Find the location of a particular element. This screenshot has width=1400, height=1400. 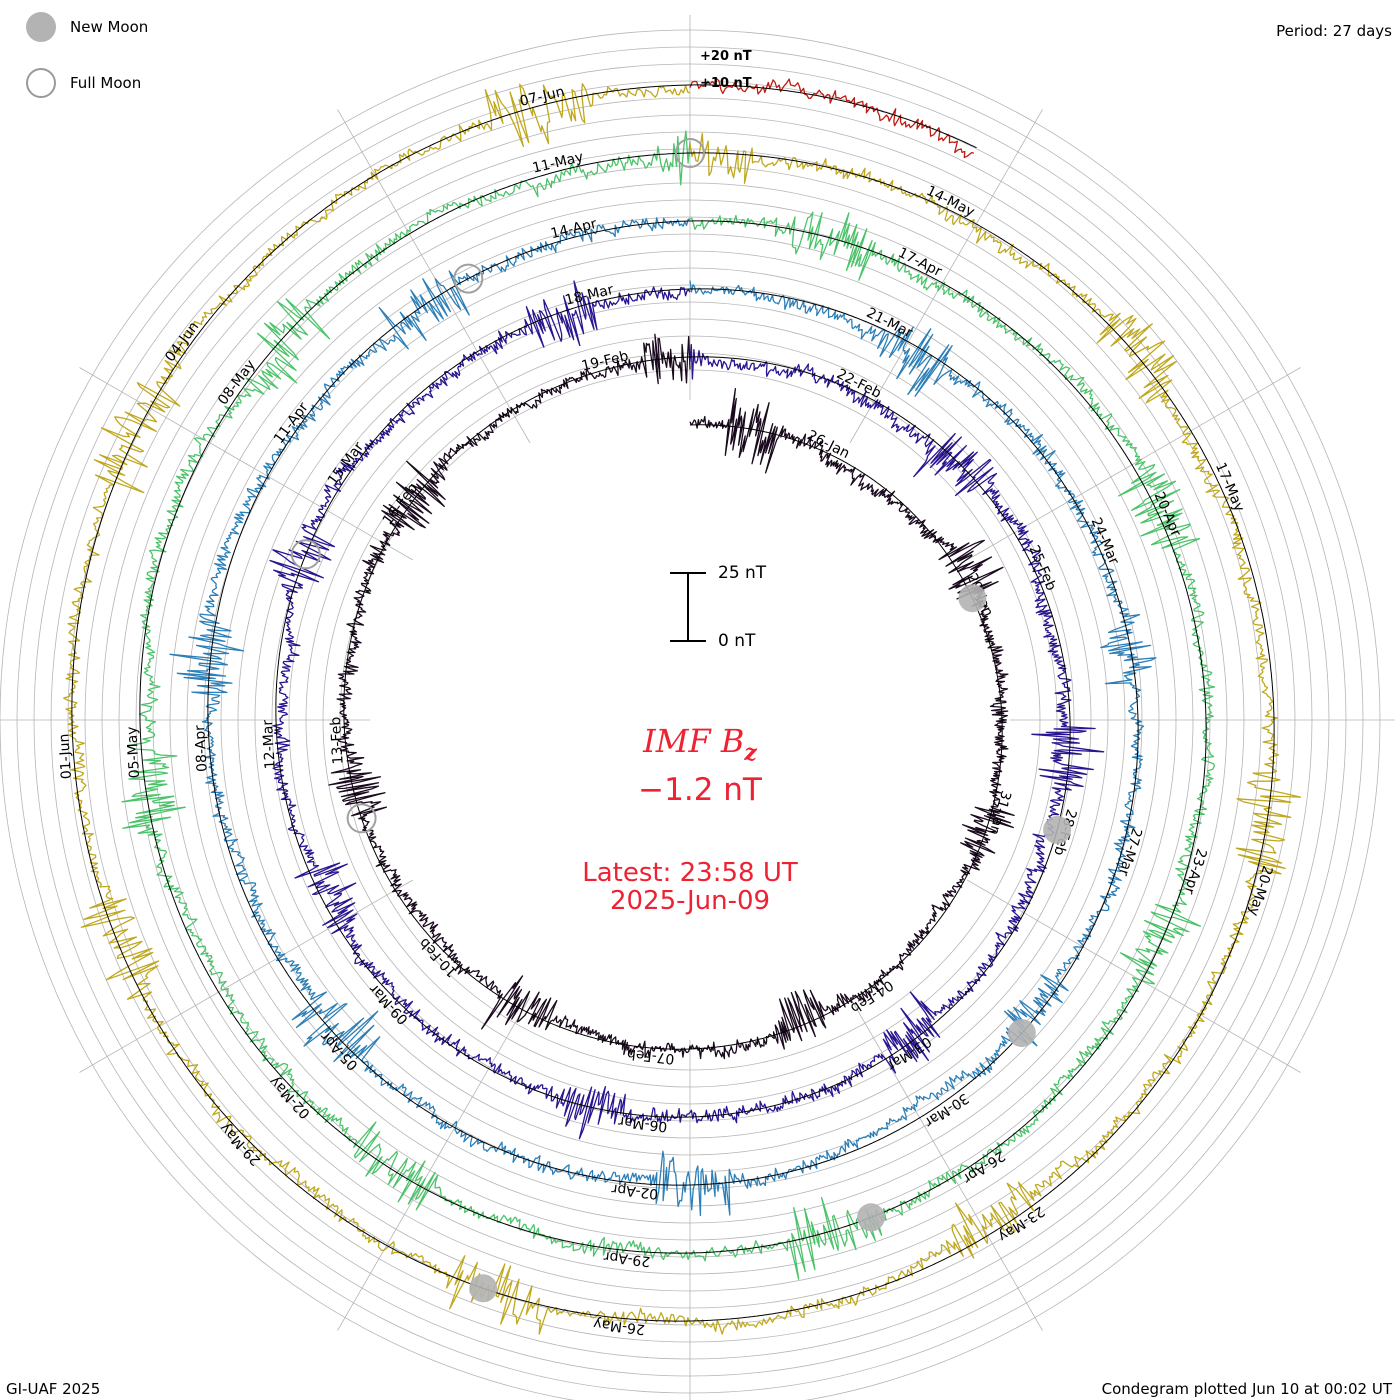

tick-label: 07-Jun is located at coordinates (542, 97).